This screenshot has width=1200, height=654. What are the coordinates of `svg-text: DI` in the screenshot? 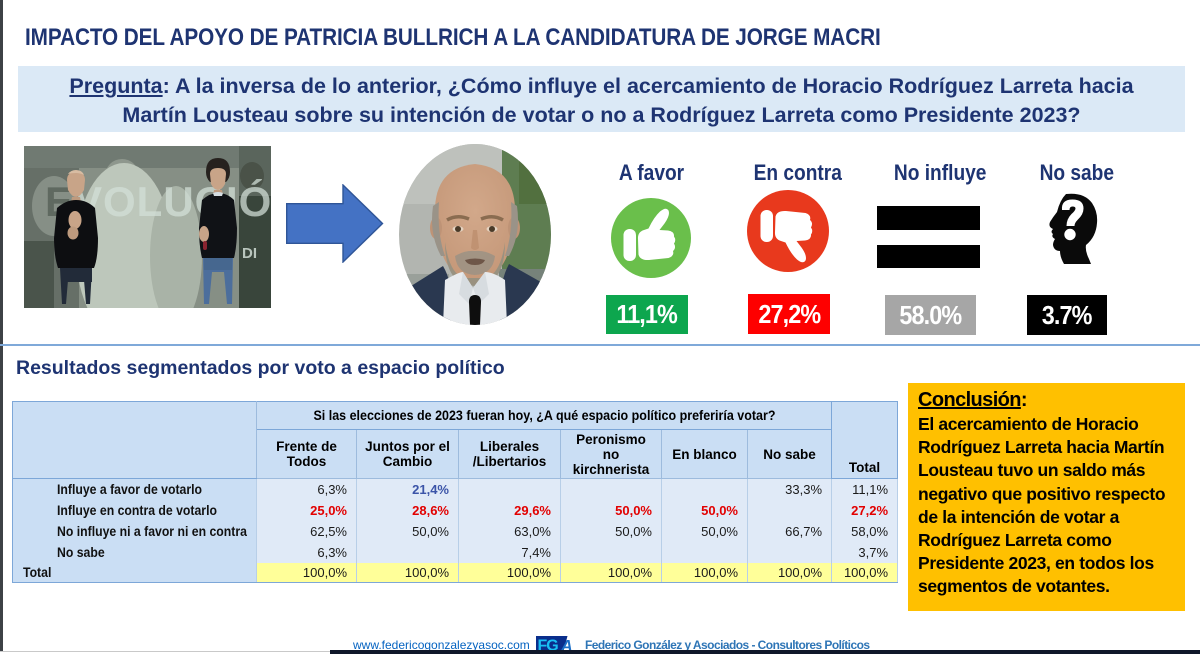 It's located at (249, 253).